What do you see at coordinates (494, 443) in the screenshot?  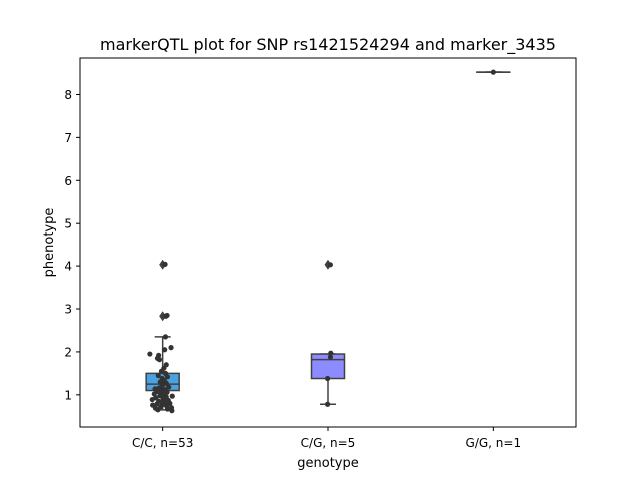 I see `x-tick-label: G/G, n=1` at bounding box center [494, 443].